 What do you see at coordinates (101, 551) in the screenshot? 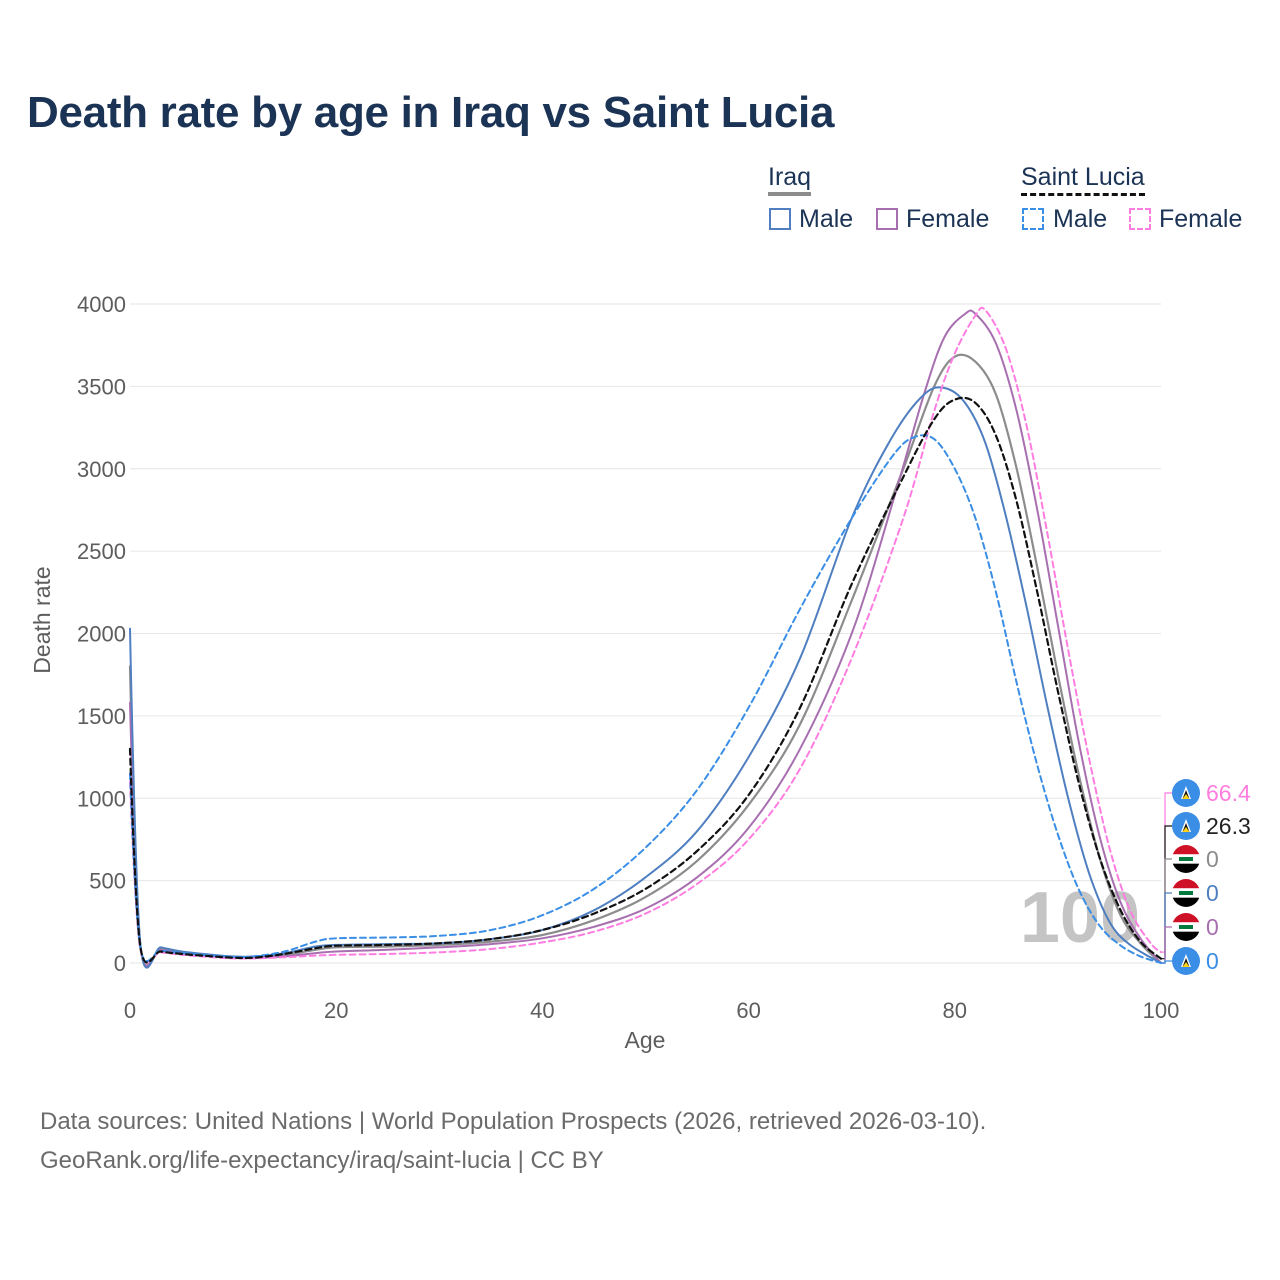
I see `y-tick-label: 2500` at bounding box center [101, 551].